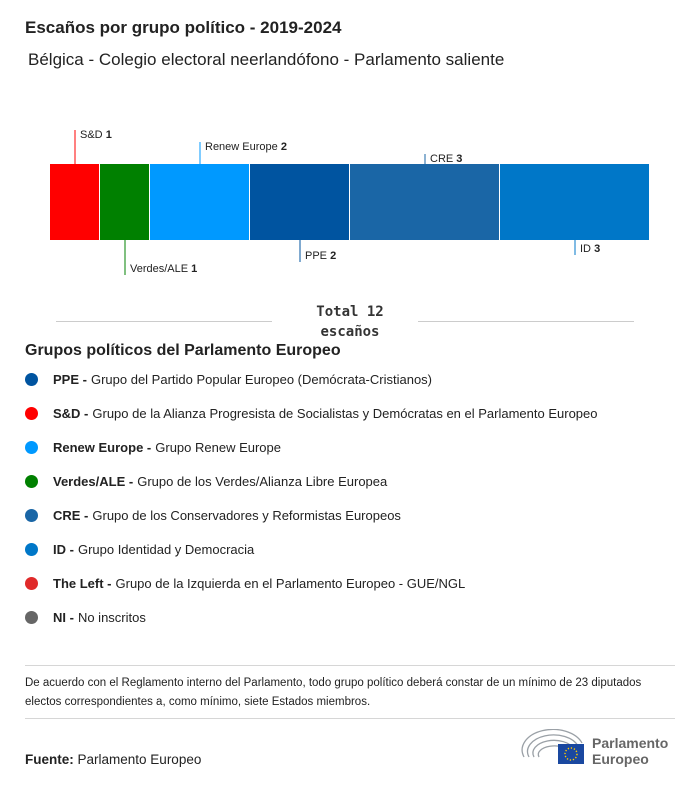  Describe the element at coordinates (199, 202) in the screenshot. I see `bar-segment-renew-europe` at that location.